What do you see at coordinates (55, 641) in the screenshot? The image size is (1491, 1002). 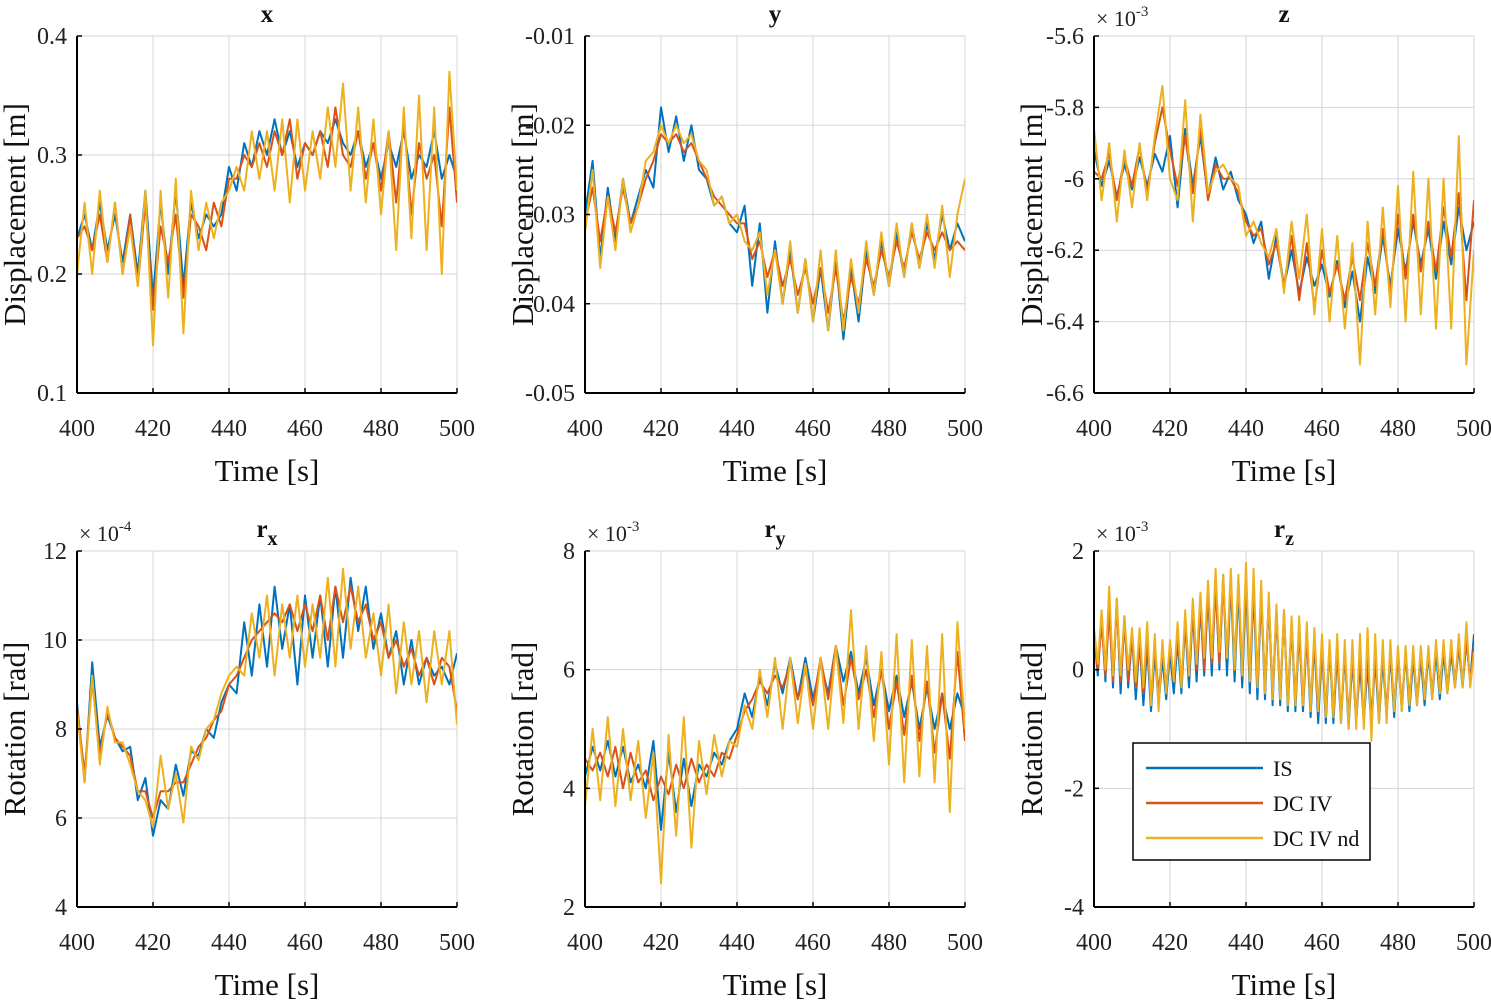 I see `y-tick-label: 10` at bounding box center [55, 641].